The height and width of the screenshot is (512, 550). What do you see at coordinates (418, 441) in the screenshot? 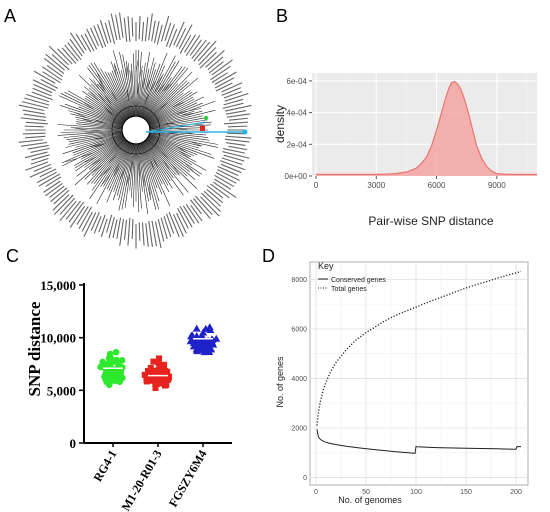
I see `gene-series-line` at bounding box center [418, 441].